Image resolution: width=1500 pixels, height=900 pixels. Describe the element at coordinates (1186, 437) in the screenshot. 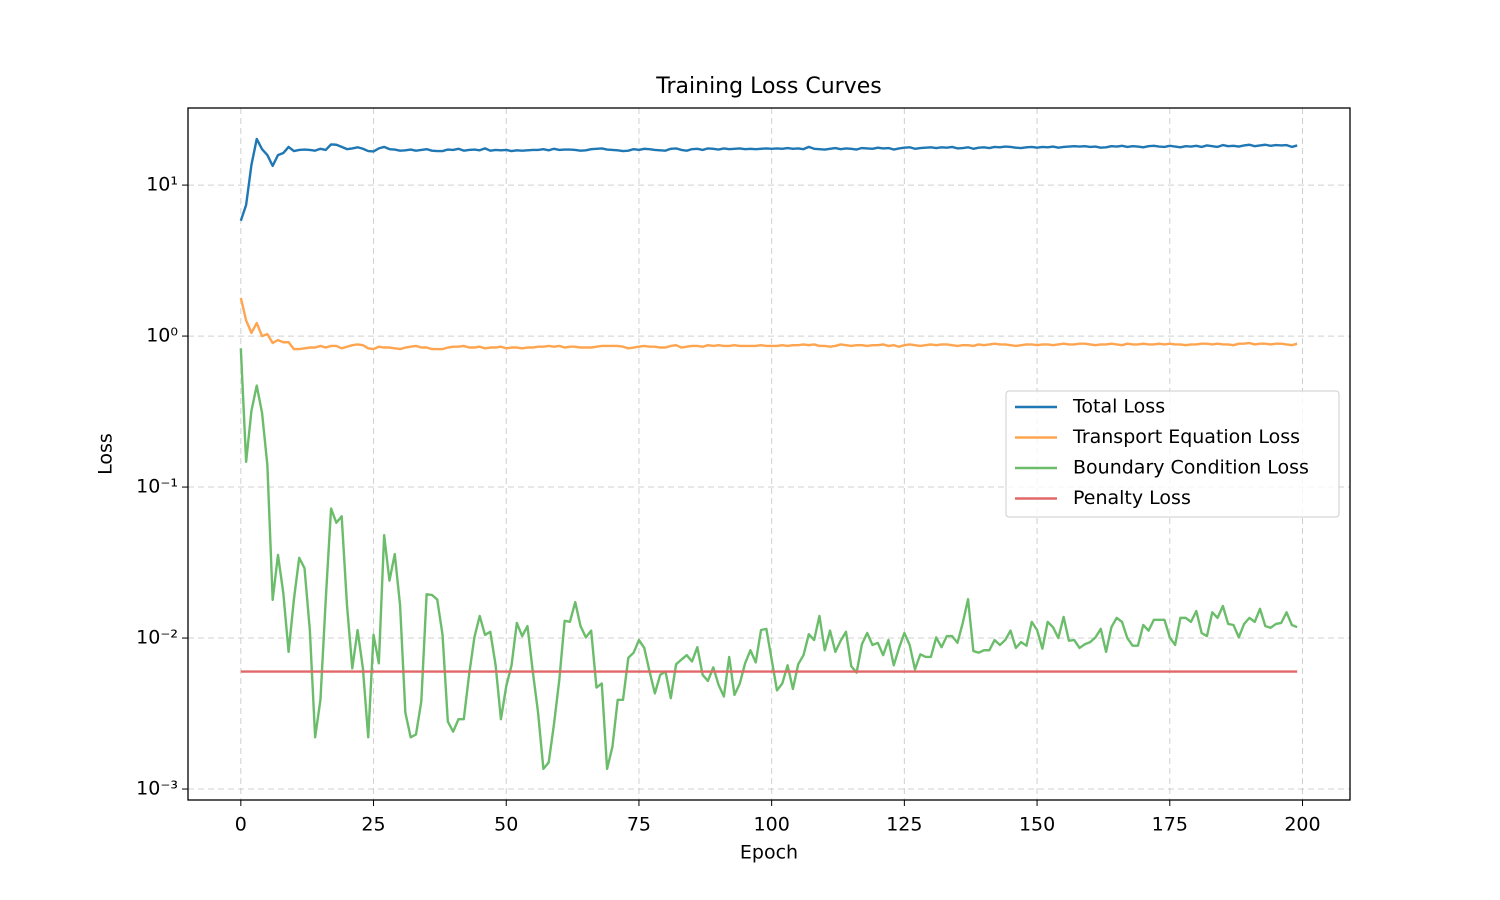

I see `legend-label: Transport Equation Loss` at that location.